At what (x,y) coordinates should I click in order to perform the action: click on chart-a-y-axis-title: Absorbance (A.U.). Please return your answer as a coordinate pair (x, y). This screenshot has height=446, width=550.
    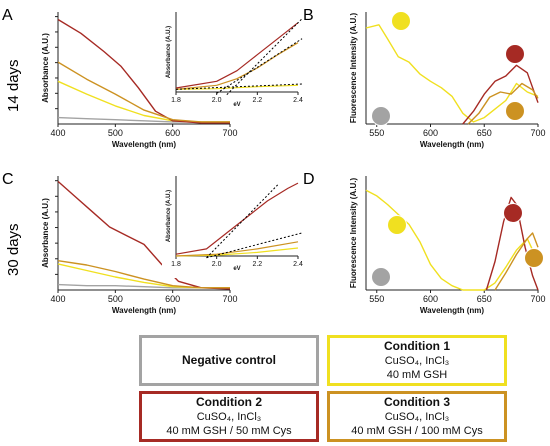
    Looking at the image, I should click on (45, 68).